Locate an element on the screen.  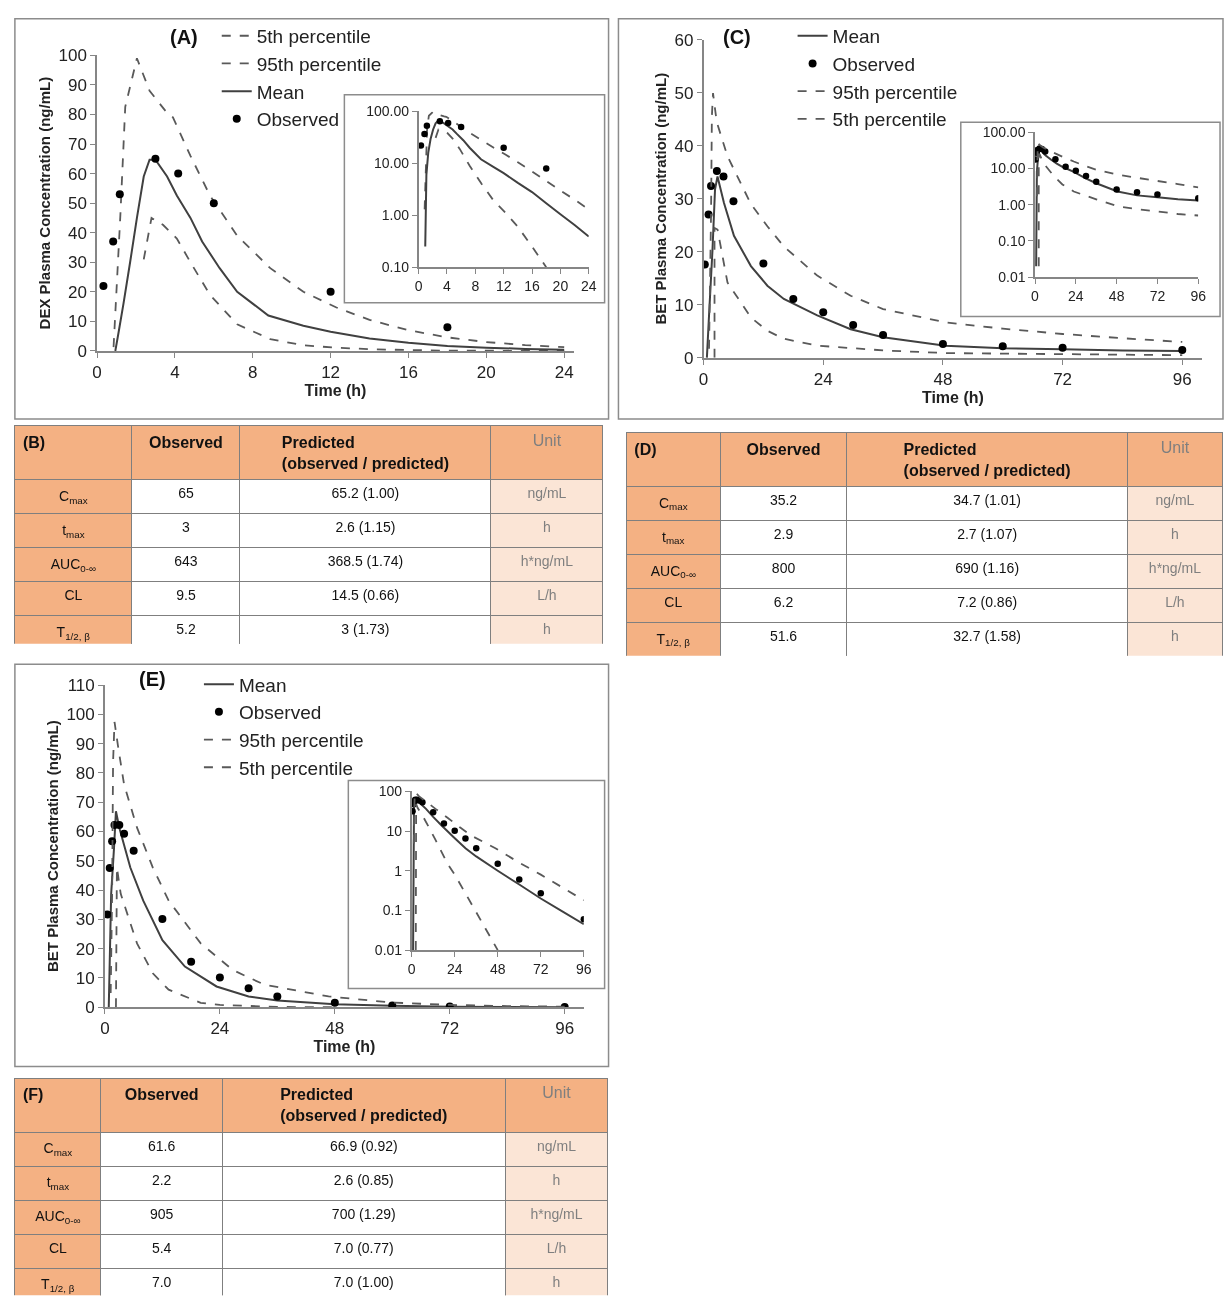
text: 700 (1.29) is located at coordinates (363, 1213).